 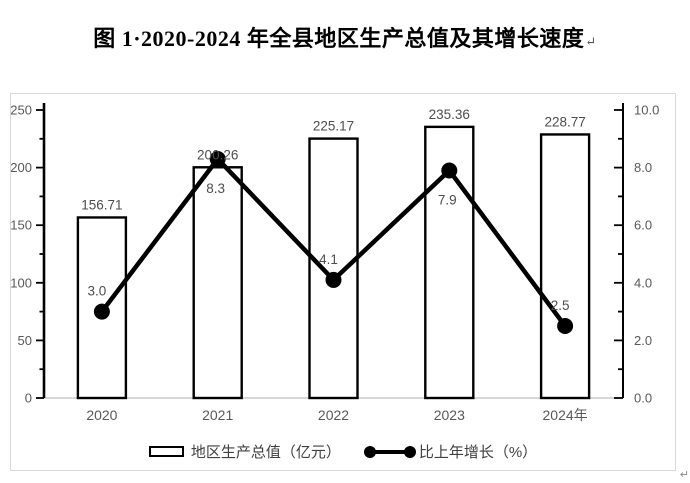 What do you see at coordinates (565, 415) in the screenshot?
I see `x-axis-category-label: 2024年` at bounding box center [565, 415].